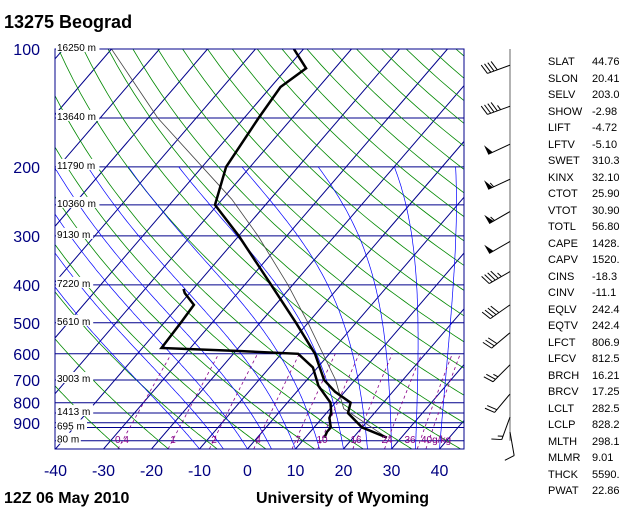 The height and width of the screenshot is (512, 640). Describe the element at coordinates (606, 342) in the screenshot. I see `index-value: 806.9` at that location.